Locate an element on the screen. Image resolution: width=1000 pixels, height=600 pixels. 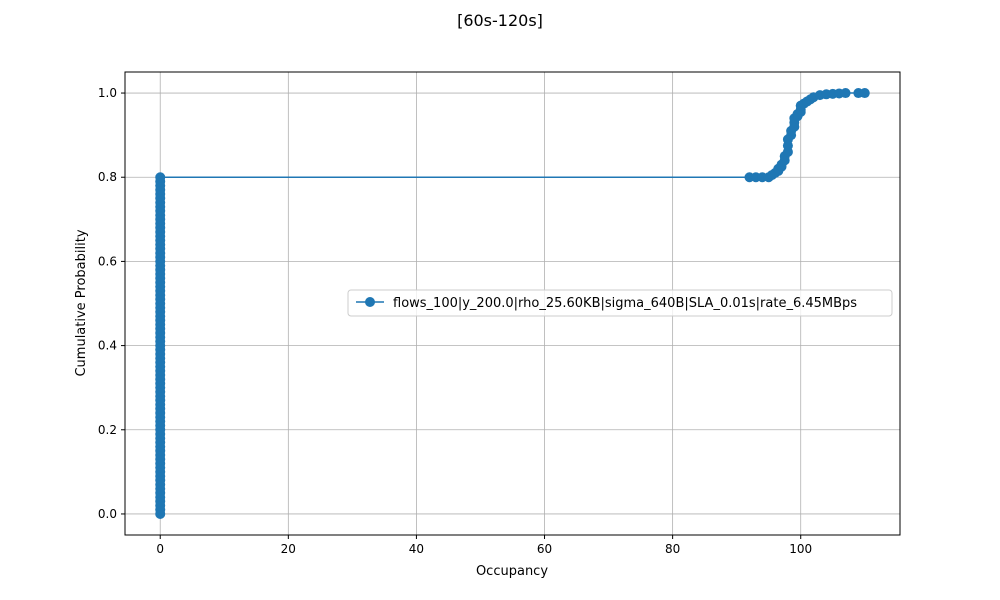
y-tick-label: 0.2 is located at coordinates (107, 430).